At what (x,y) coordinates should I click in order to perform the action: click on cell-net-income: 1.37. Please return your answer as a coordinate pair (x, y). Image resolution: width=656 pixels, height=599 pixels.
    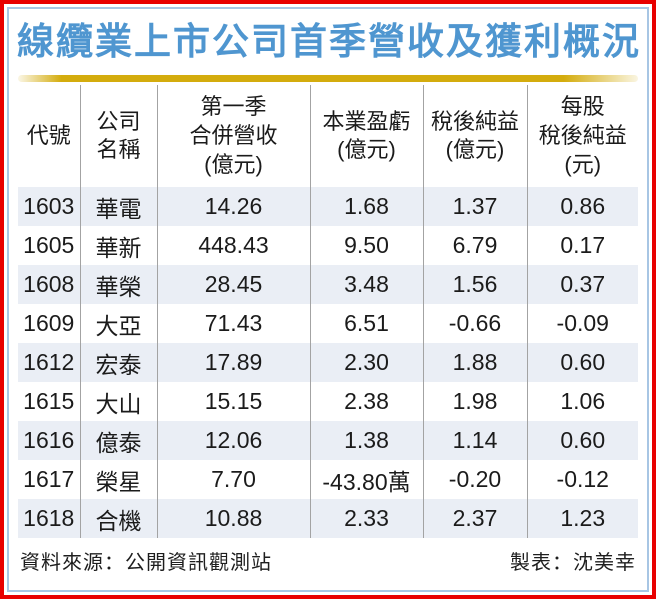
    Looking at the image, I should click on (474, 207).